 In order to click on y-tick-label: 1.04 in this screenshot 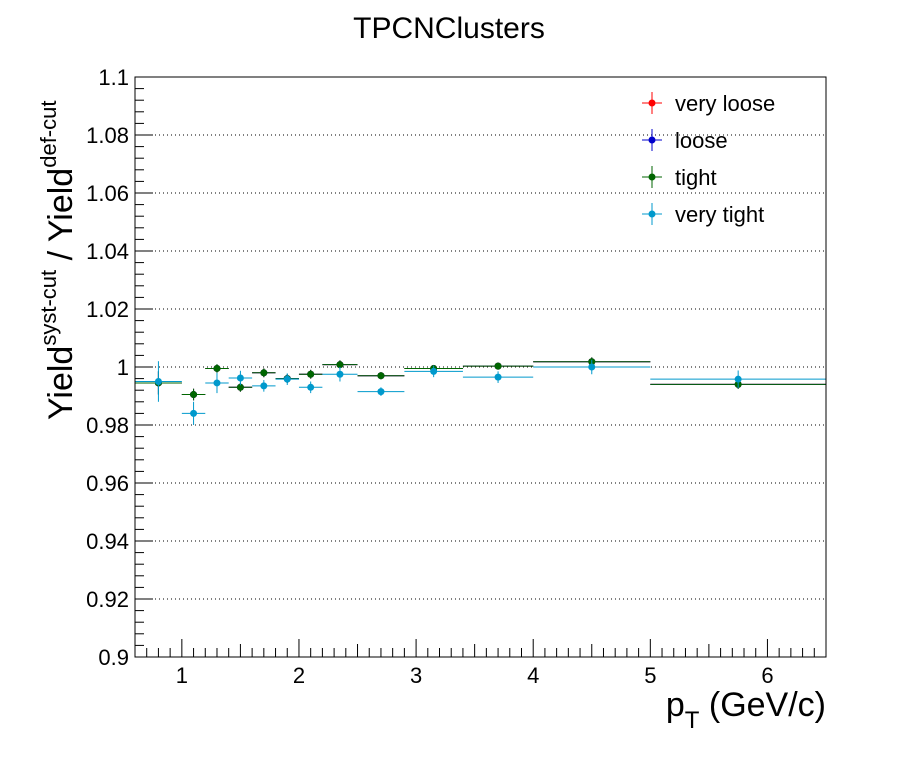, I will do `click(107, 251)`.